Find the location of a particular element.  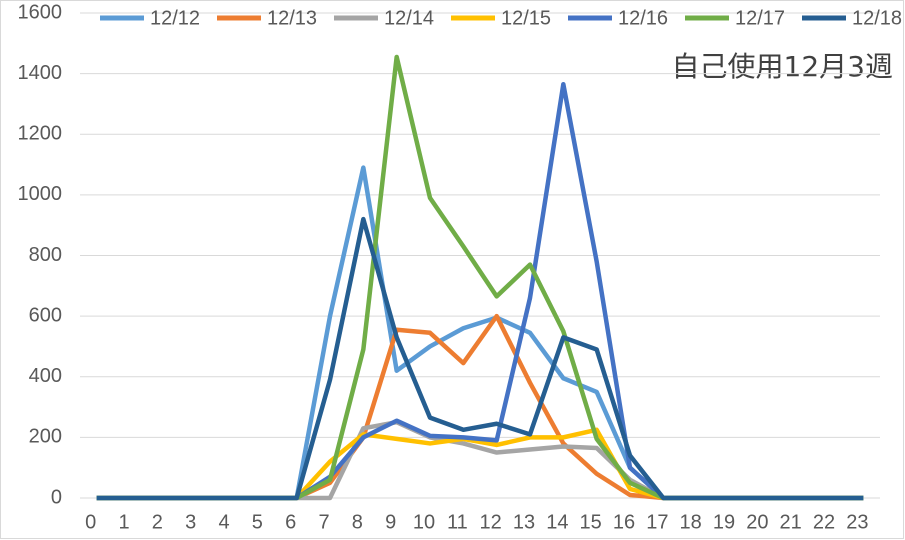

x-tick-label: 11 is located at coordinates (457, 522).